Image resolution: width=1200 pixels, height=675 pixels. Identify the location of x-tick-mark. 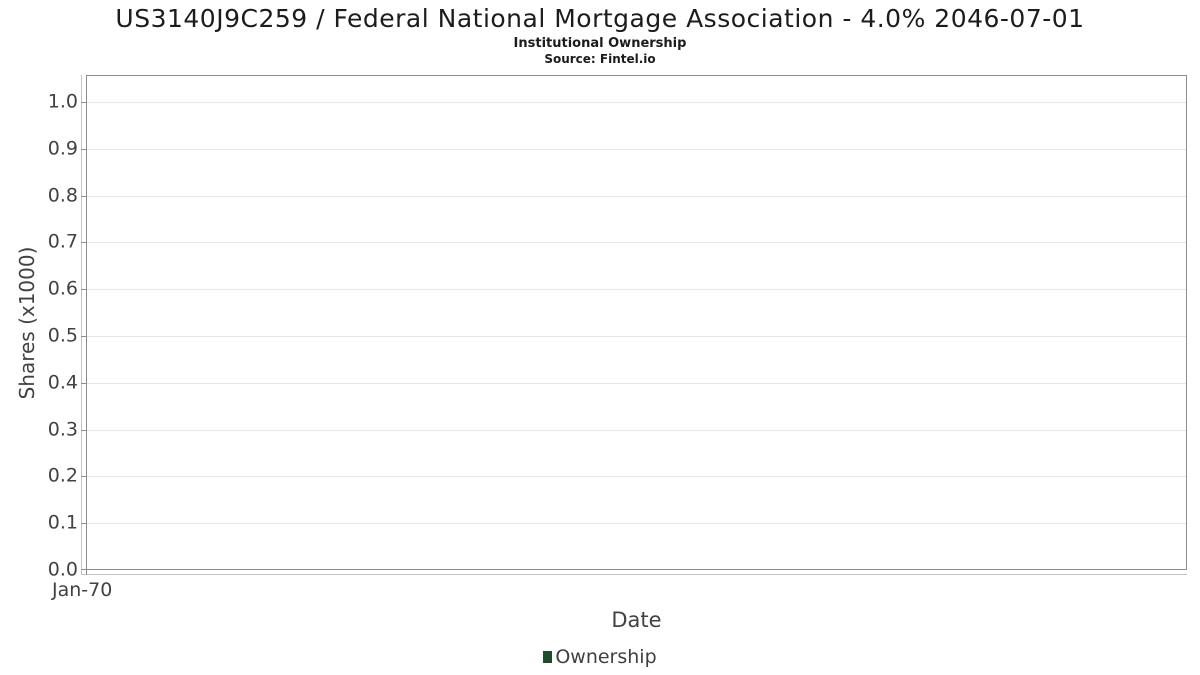
(86, 572).